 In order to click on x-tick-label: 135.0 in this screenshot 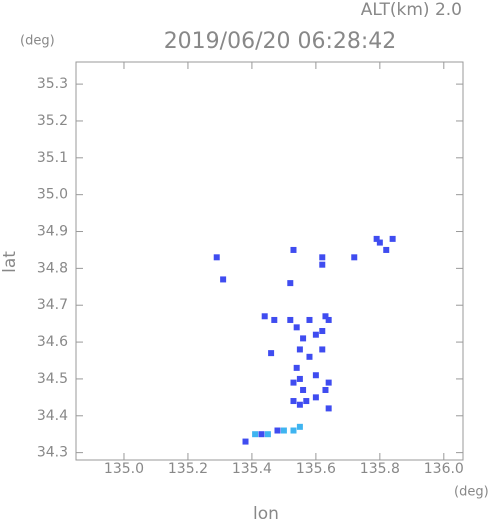, I will do `click(124, 469)`.